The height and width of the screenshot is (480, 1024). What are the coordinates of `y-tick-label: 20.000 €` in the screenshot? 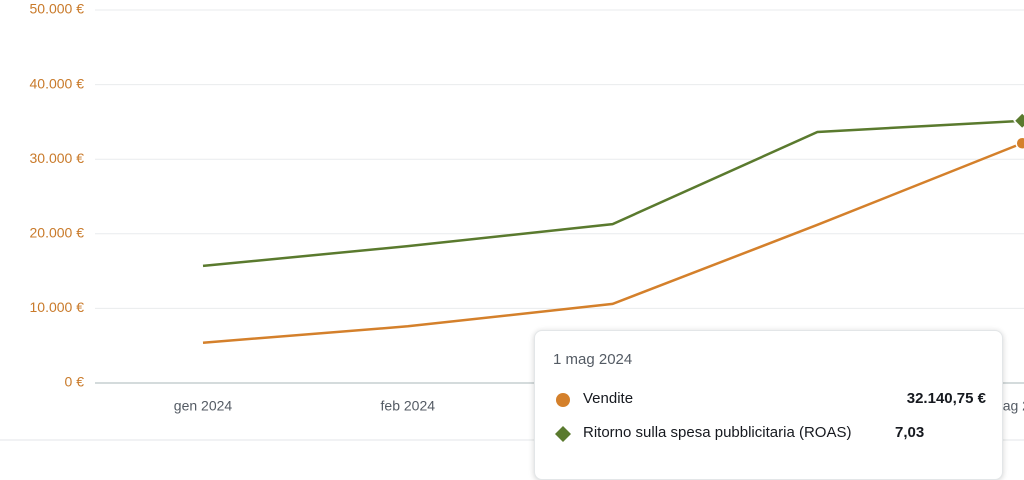 It's located at (57, 233).